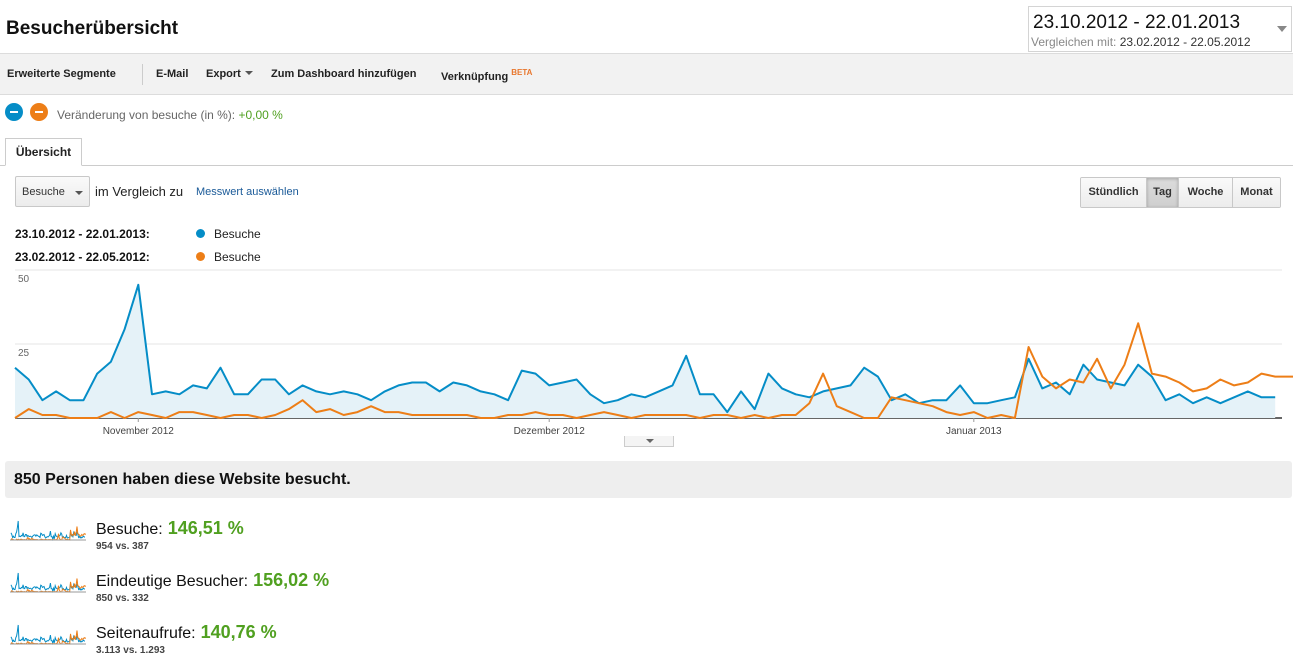  I want to click on stat-pageviews-pct: 140,76 %, so click(238, 632).